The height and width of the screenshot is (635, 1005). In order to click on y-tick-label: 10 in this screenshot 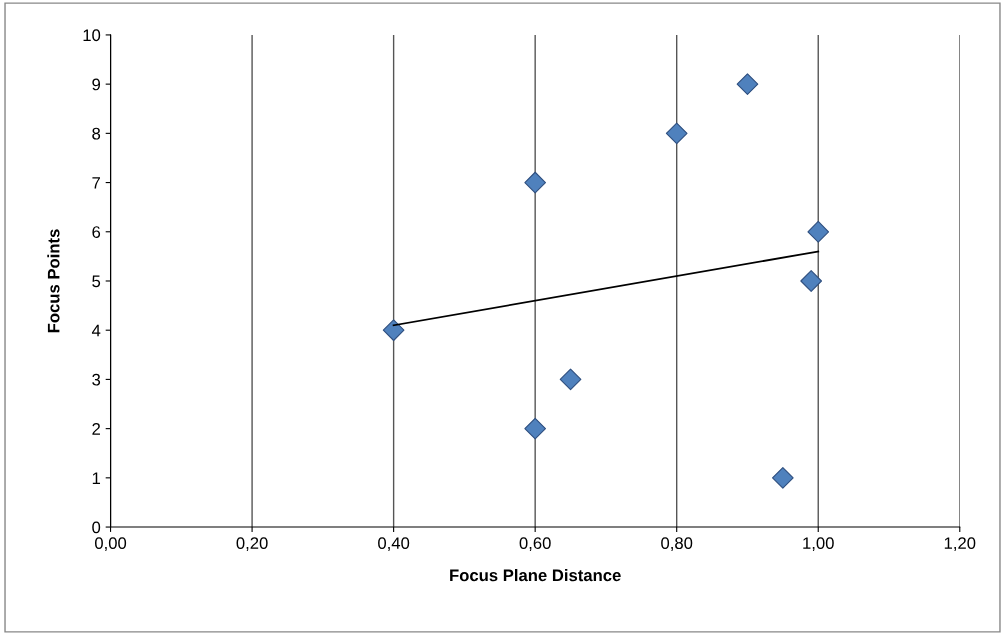, I will do `click(92, 35)`.